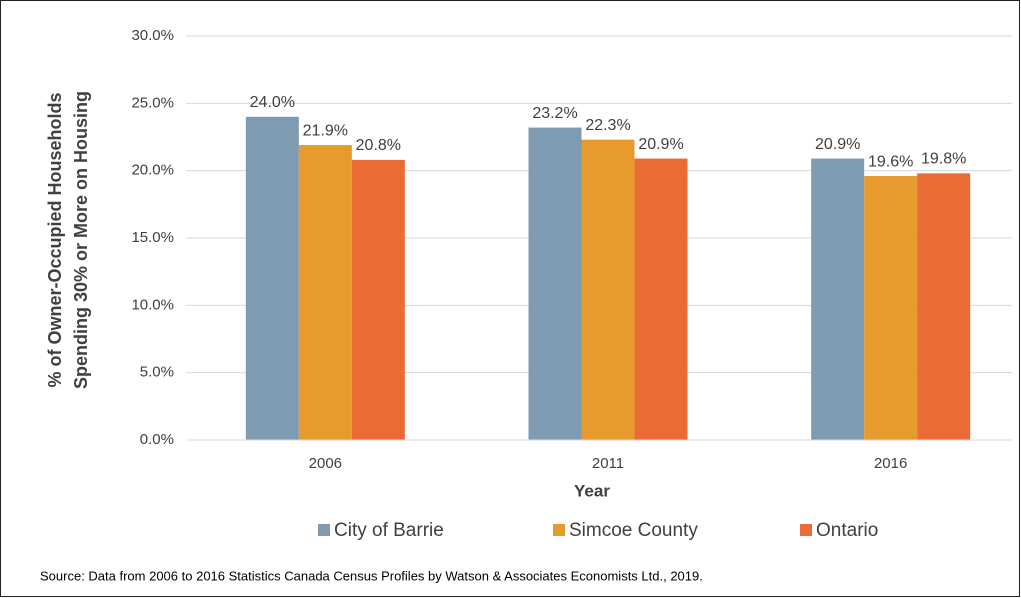  What do you see at coordinates (55, 239) in the screenshot?
I see `y-axis-title: % of Owner-Occupied Households` at bounding box center [55, 239].